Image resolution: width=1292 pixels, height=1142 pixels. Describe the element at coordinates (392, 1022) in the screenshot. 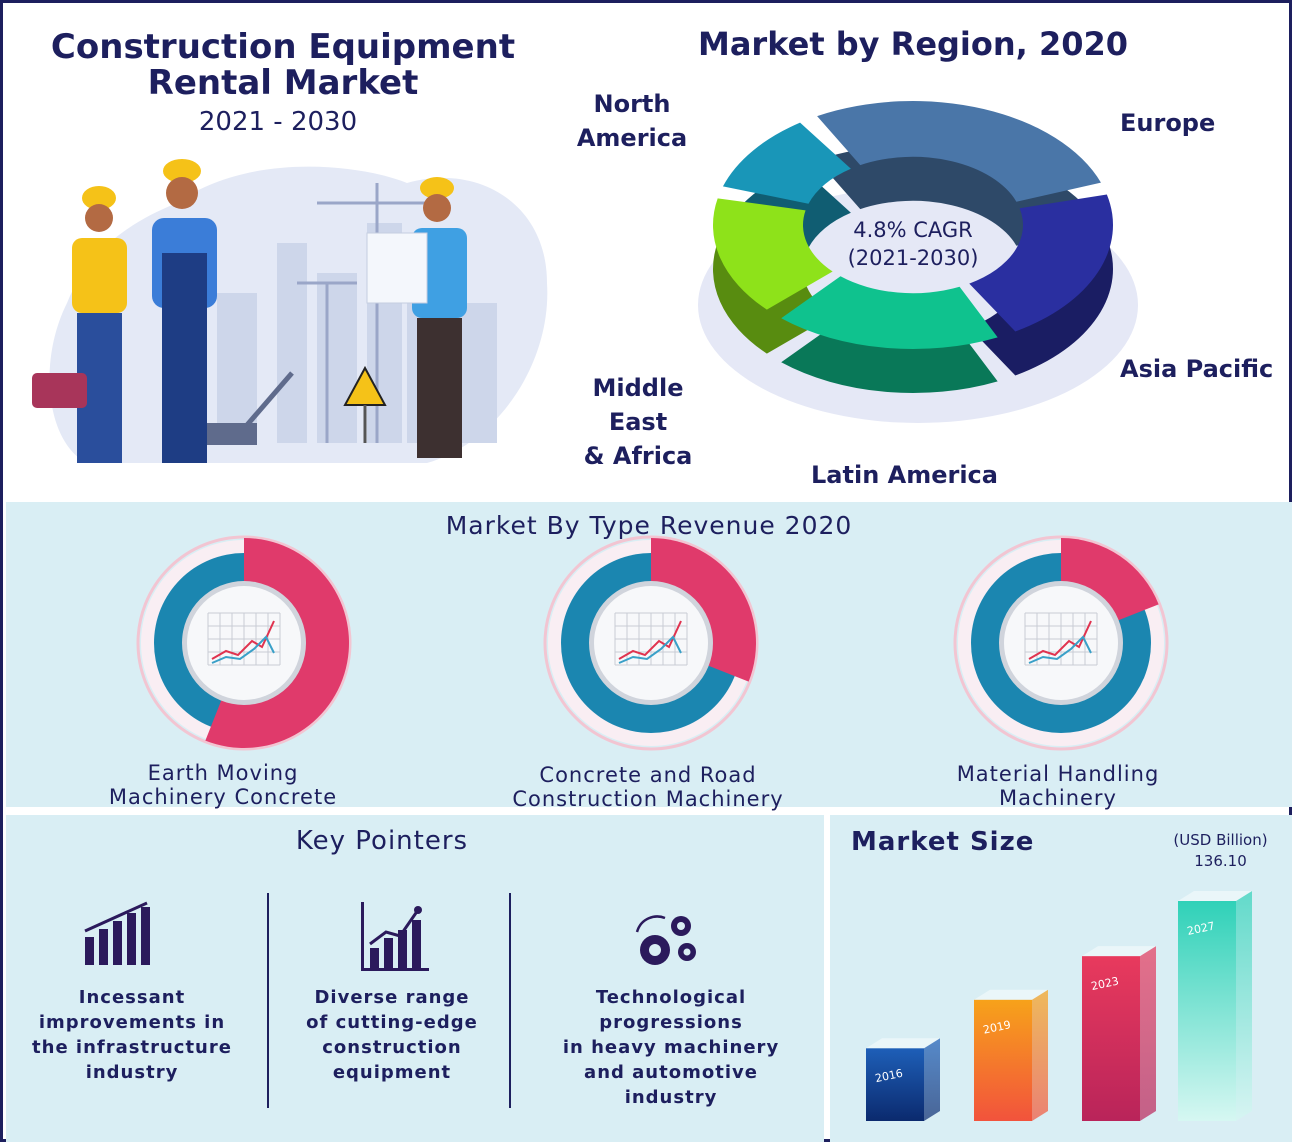

I see `pointer-2-line: of cutting-edge` at that location.